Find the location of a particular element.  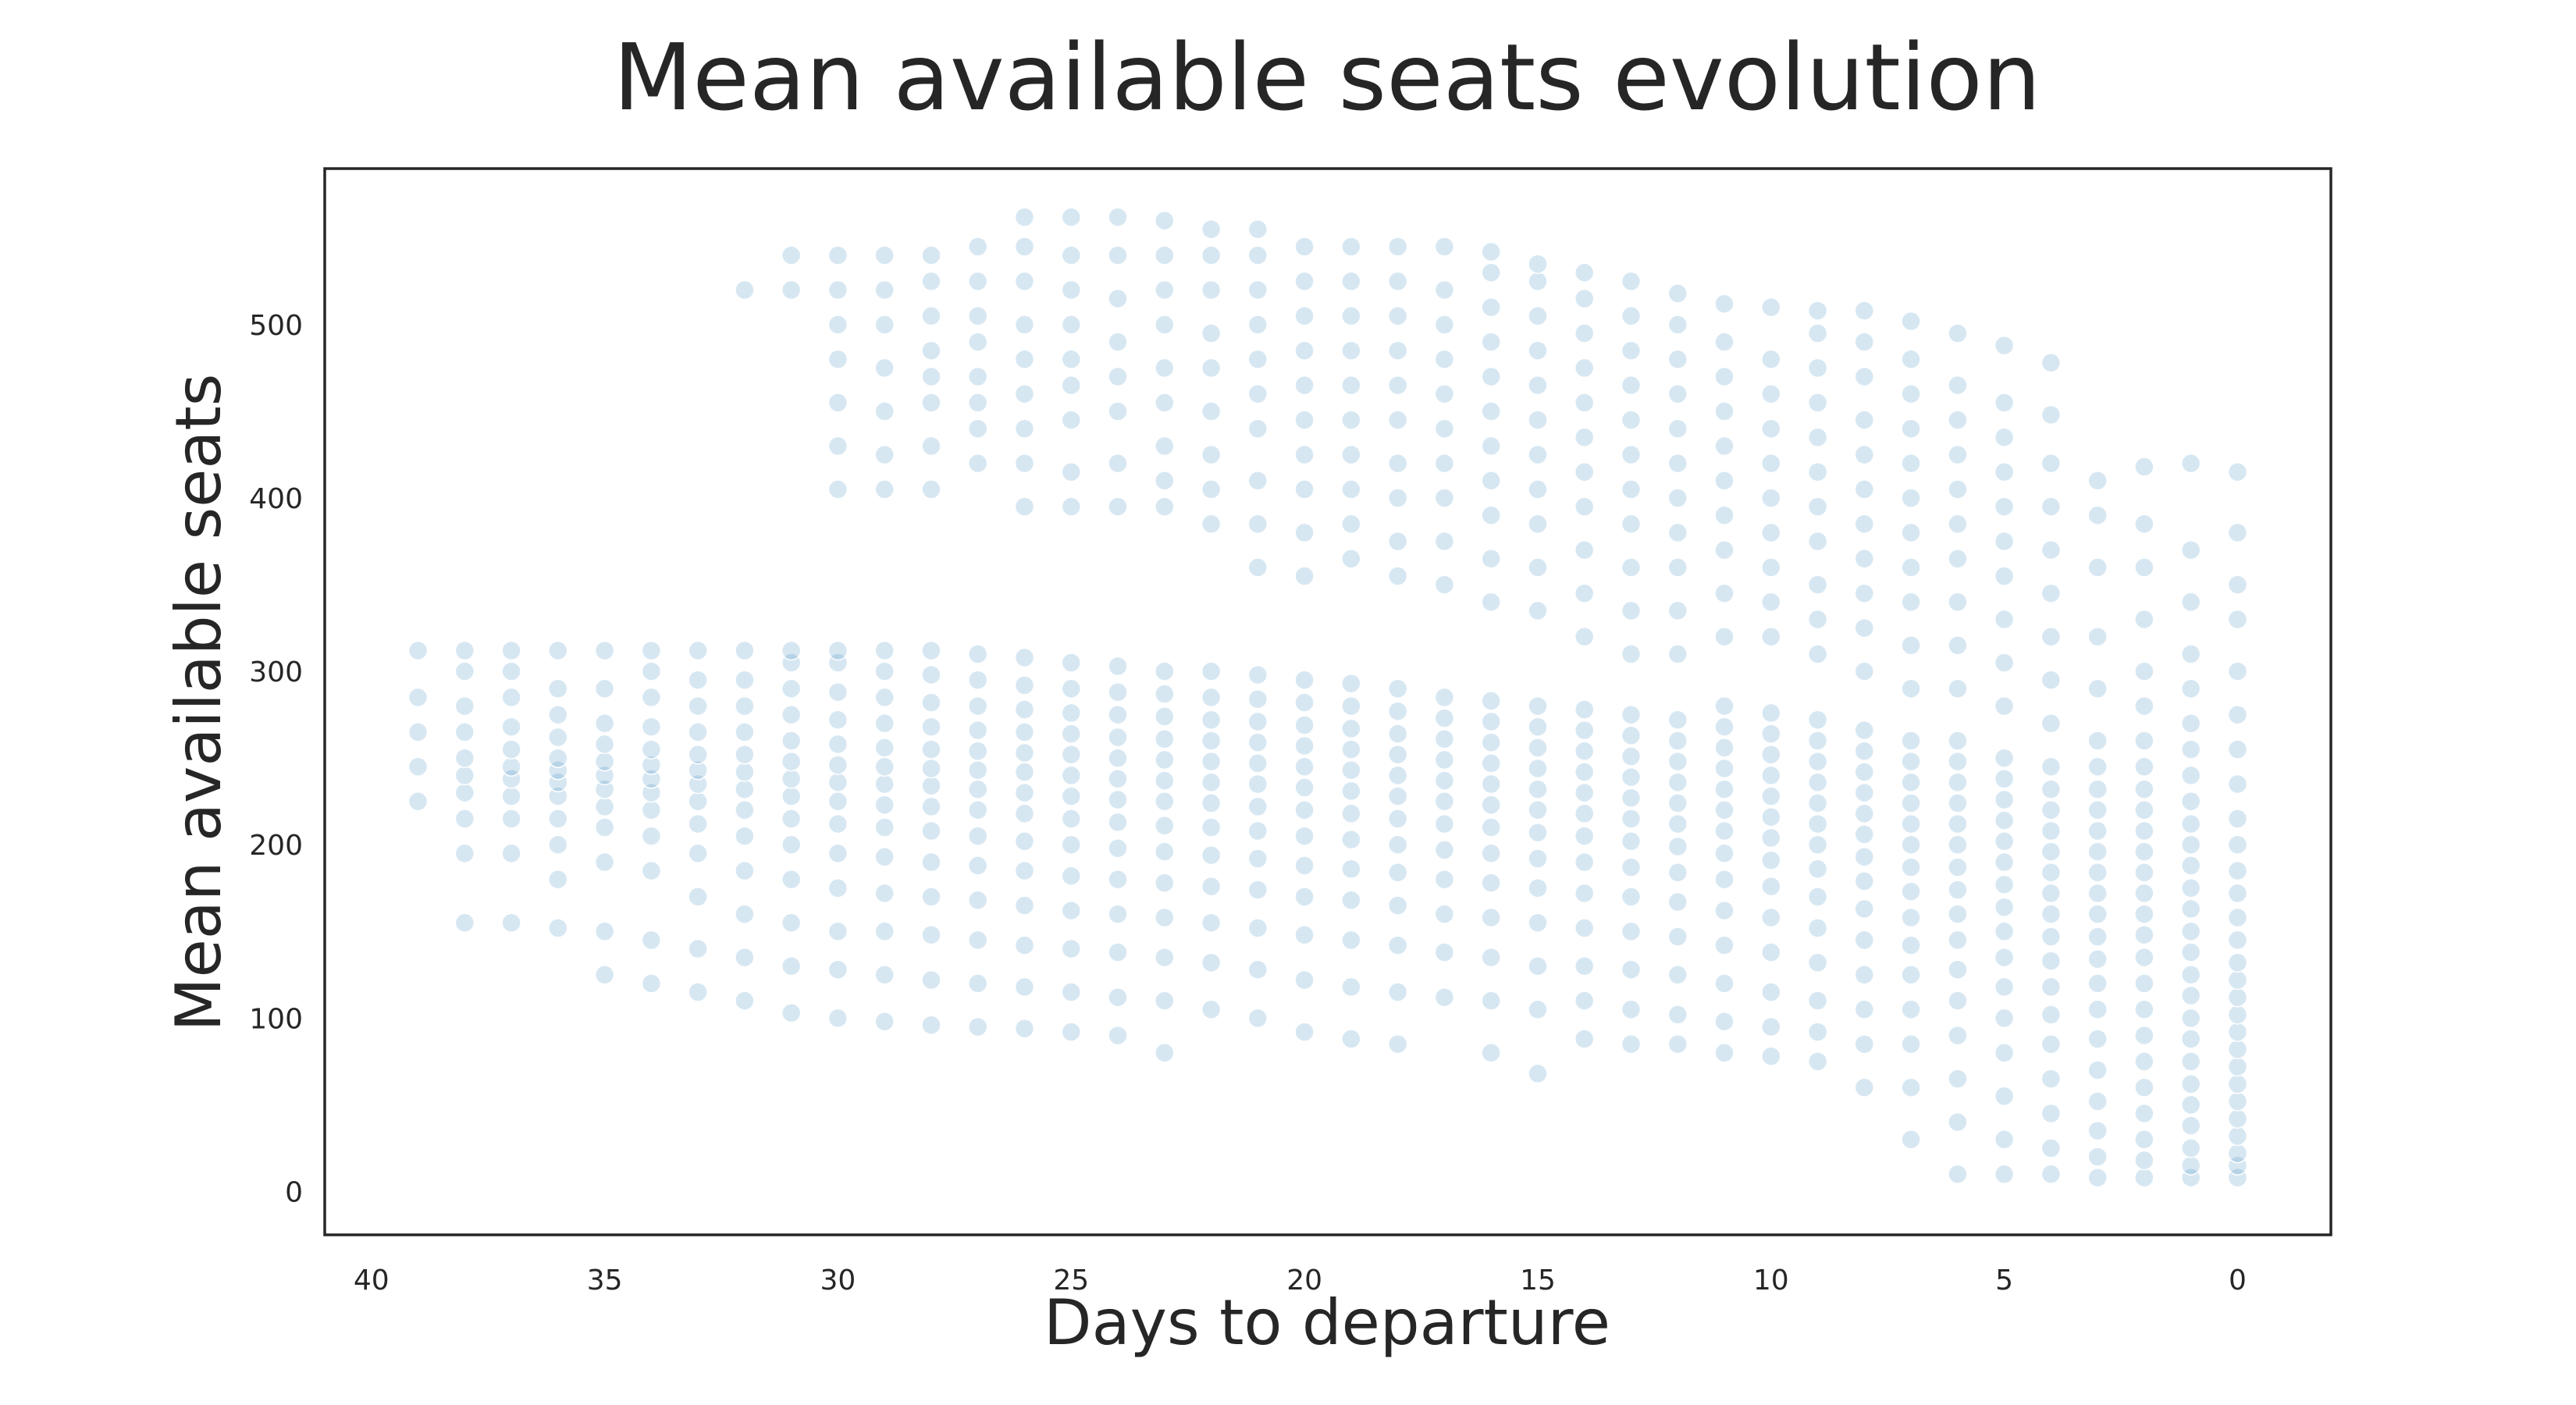

y-tick-label: 500 is located at coordinates (276, 326).